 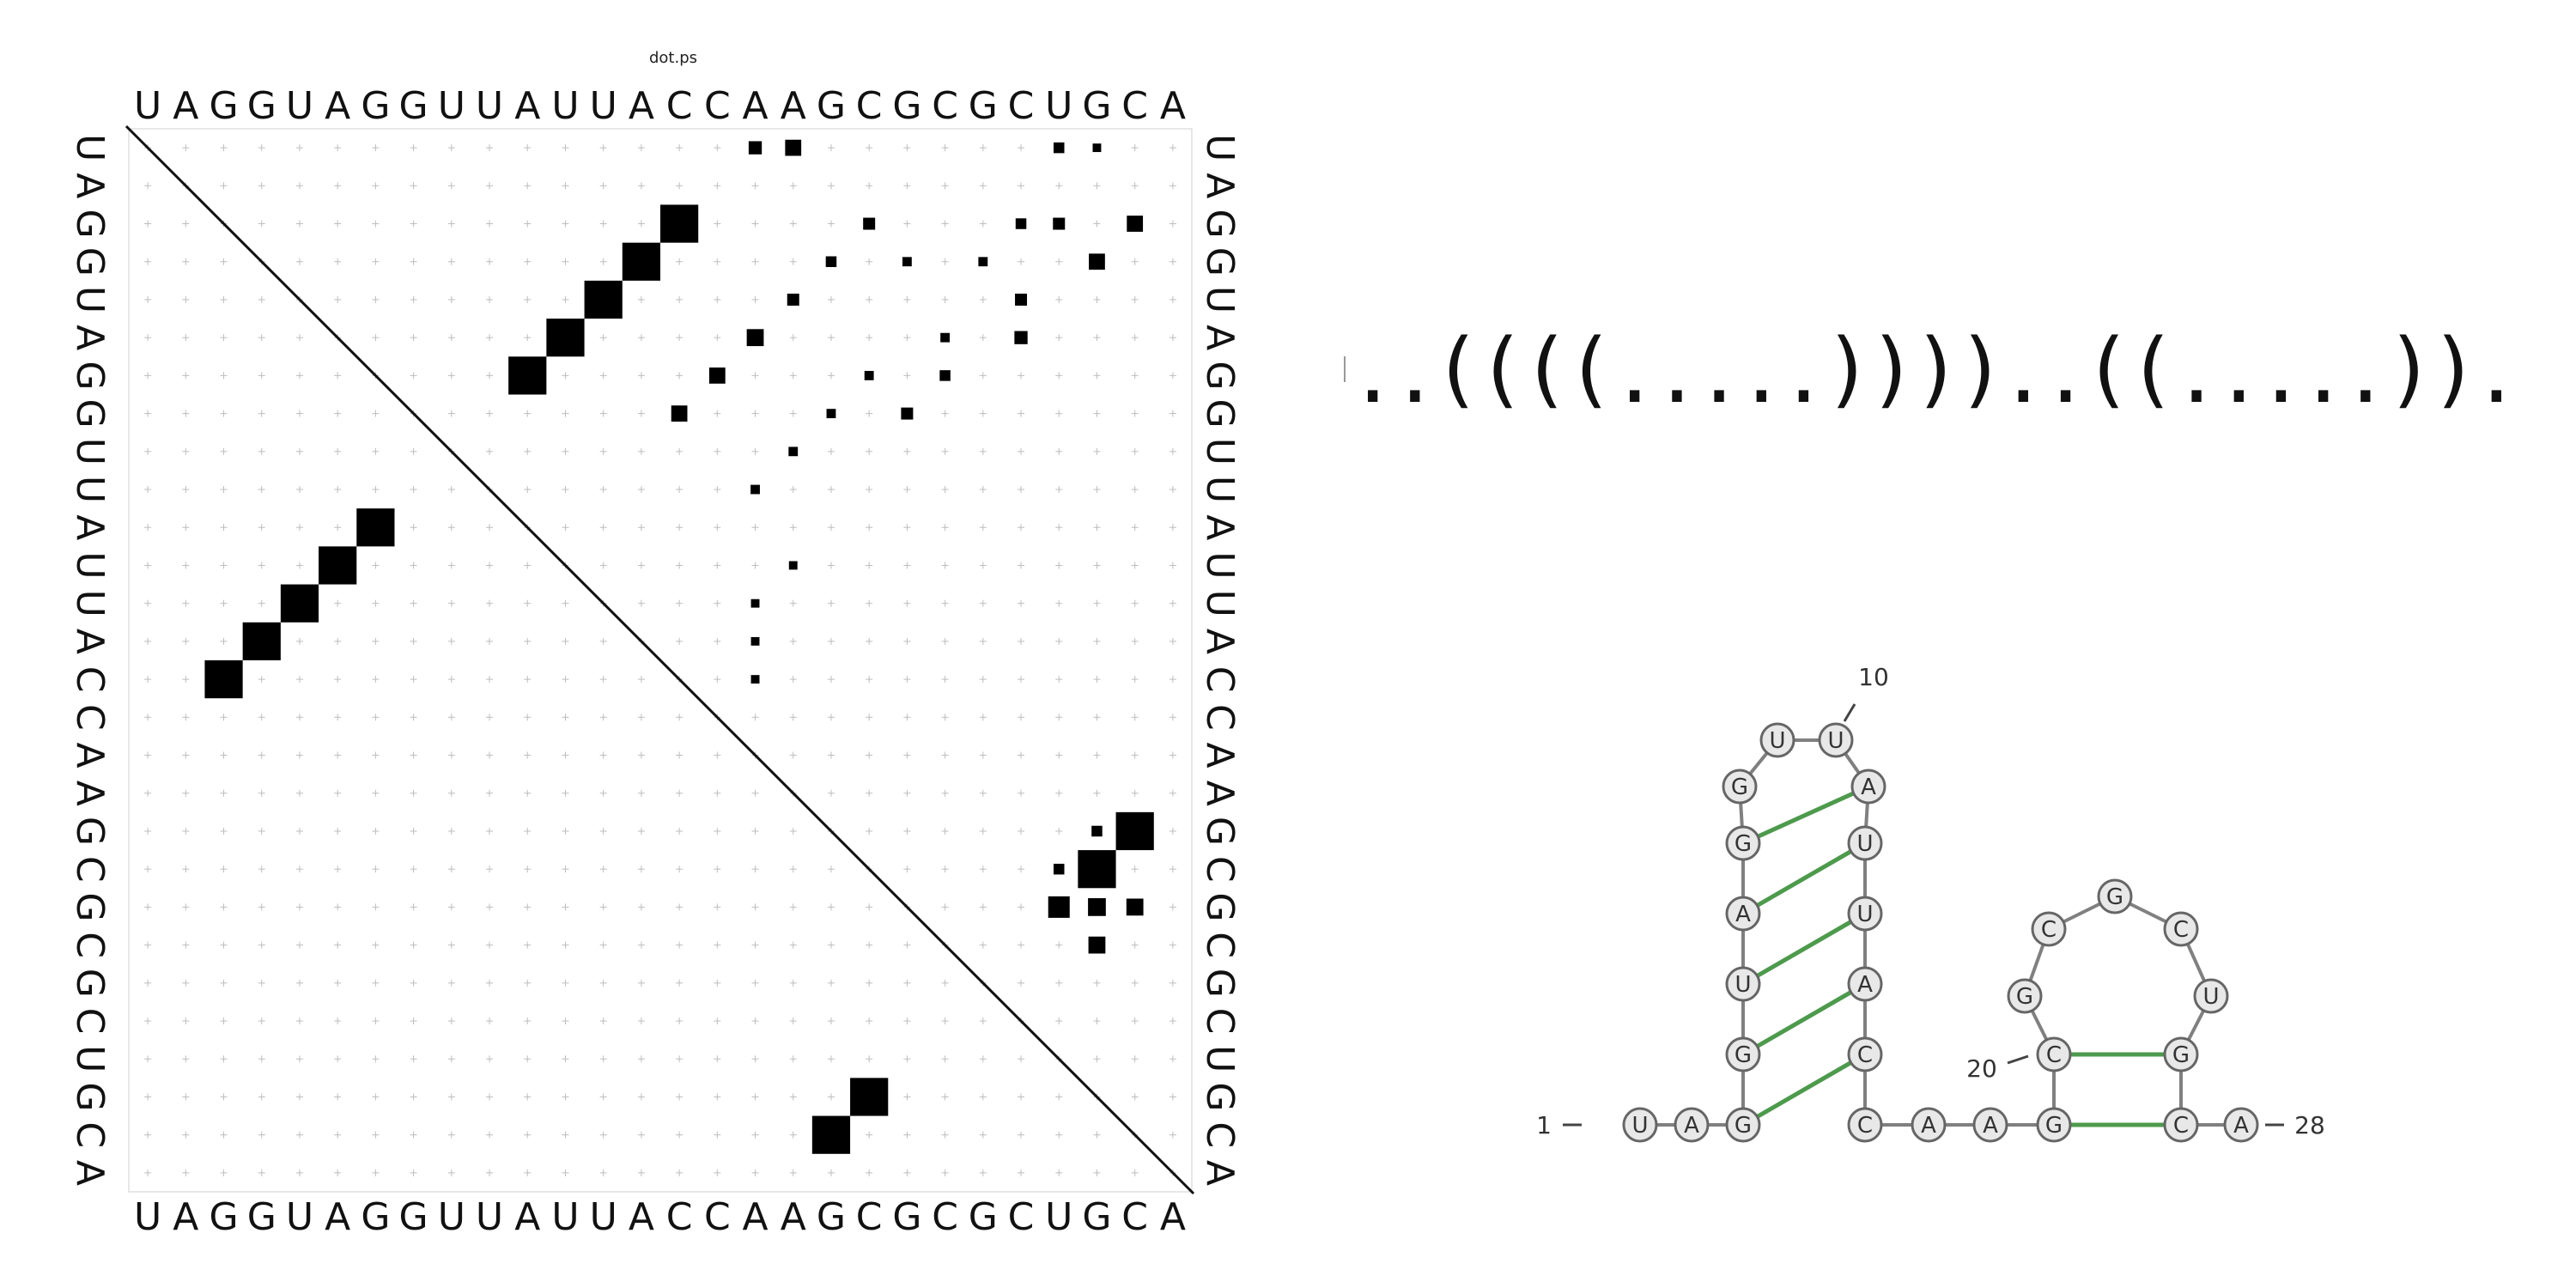 What do you see at coordinates (1850, 713) in the screenshot?
I see `ten-tick` at bounding box center [1850, 713].